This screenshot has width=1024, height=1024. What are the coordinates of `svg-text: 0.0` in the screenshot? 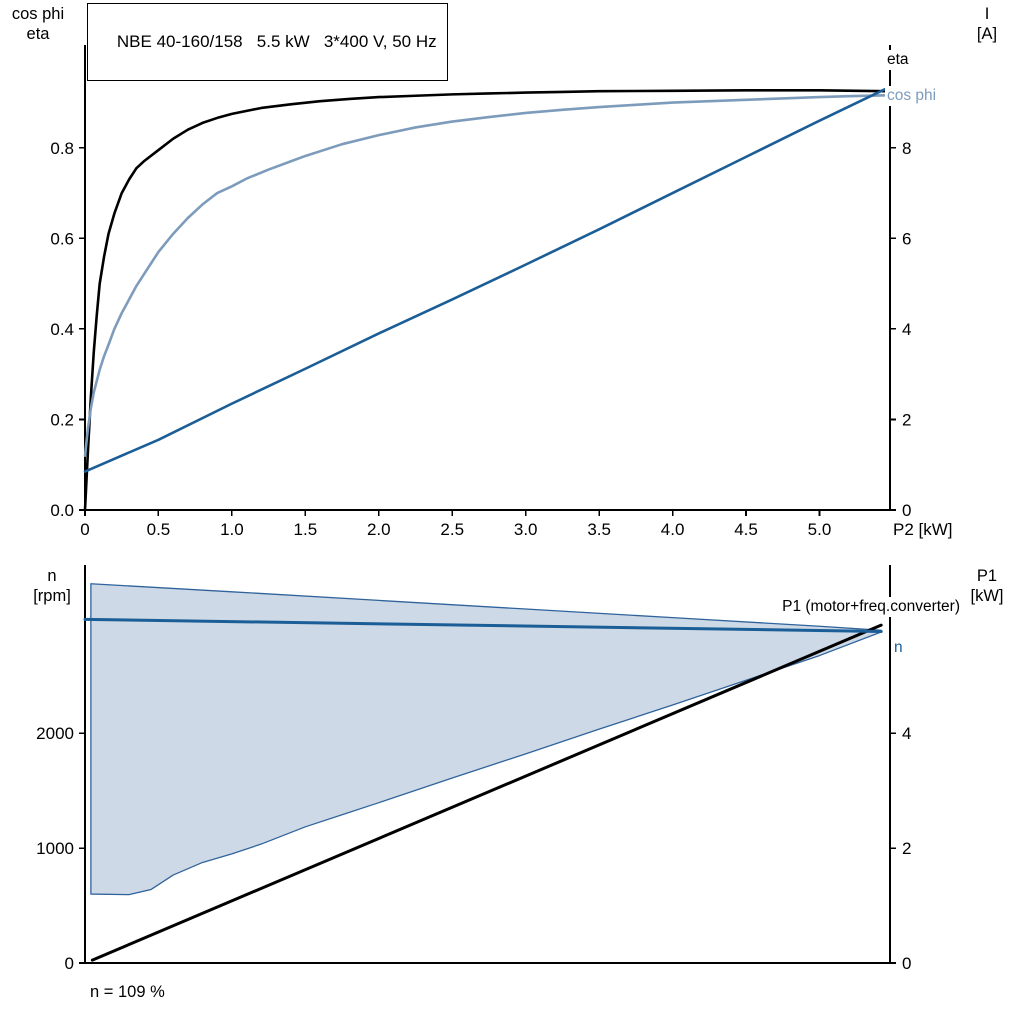 It's located at (62, 510).